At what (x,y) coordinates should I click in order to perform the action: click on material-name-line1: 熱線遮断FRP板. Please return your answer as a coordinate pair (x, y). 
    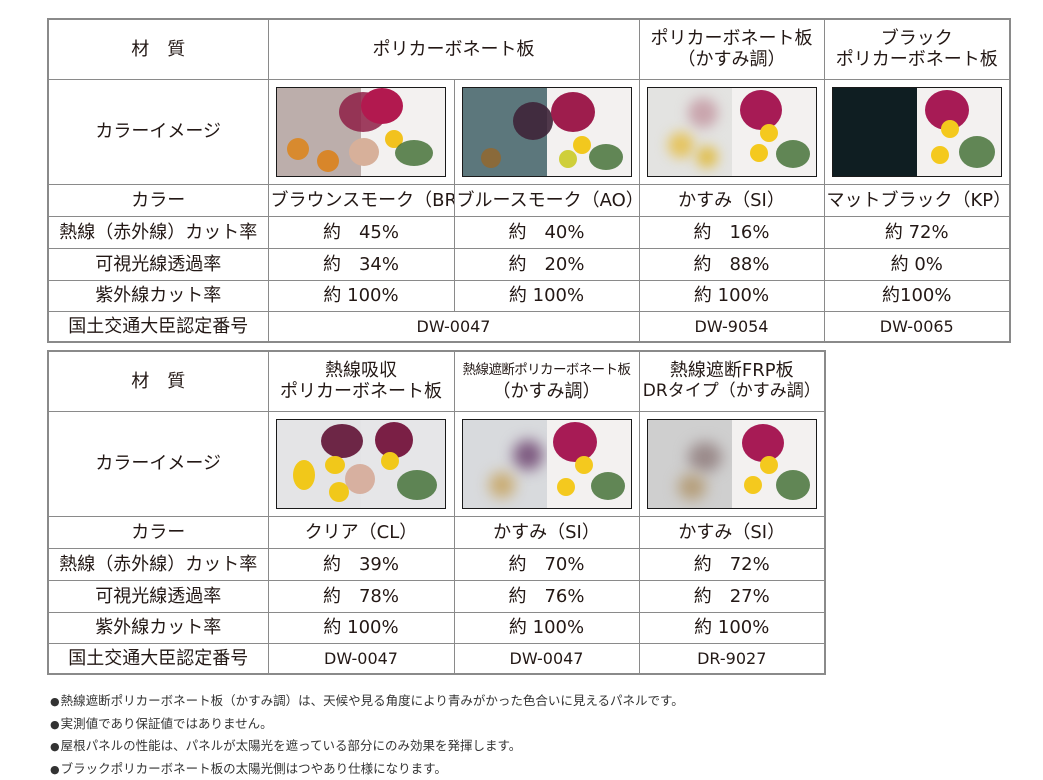
    Looking at the image, I should click on (731, 371).